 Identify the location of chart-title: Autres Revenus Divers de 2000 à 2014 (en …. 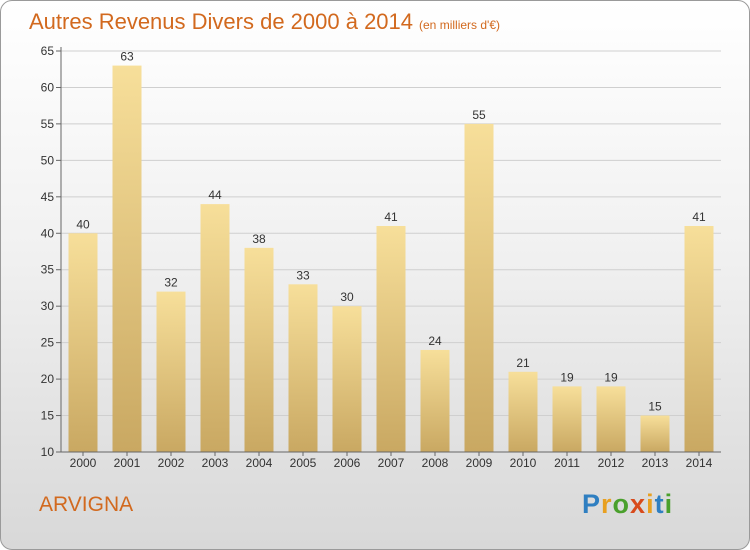
(264, 22).